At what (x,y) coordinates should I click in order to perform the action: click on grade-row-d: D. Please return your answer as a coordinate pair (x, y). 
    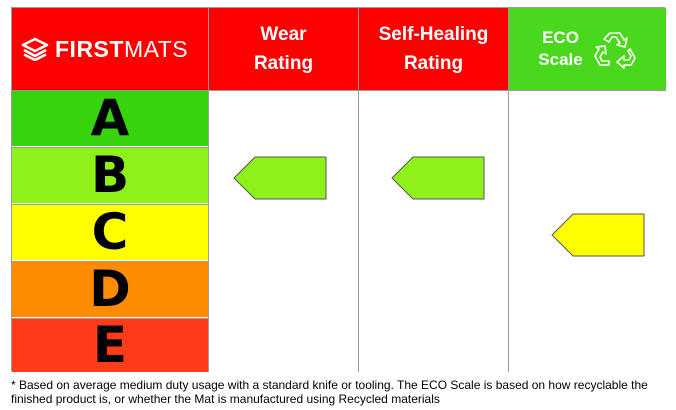
    Looking at the image, I should click on (110, 289).